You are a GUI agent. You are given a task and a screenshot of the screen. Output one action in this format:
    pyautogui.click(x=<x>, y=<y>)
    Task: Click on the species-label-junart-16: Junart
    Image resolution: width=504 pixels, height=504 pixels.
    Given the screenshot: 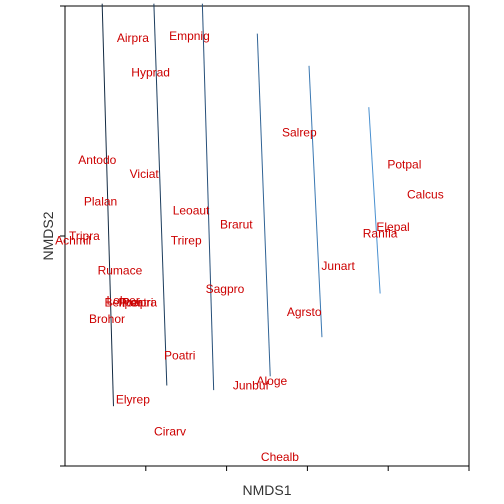 What is the action you would take?
    pyautogui.click(x=338, y=266)
    